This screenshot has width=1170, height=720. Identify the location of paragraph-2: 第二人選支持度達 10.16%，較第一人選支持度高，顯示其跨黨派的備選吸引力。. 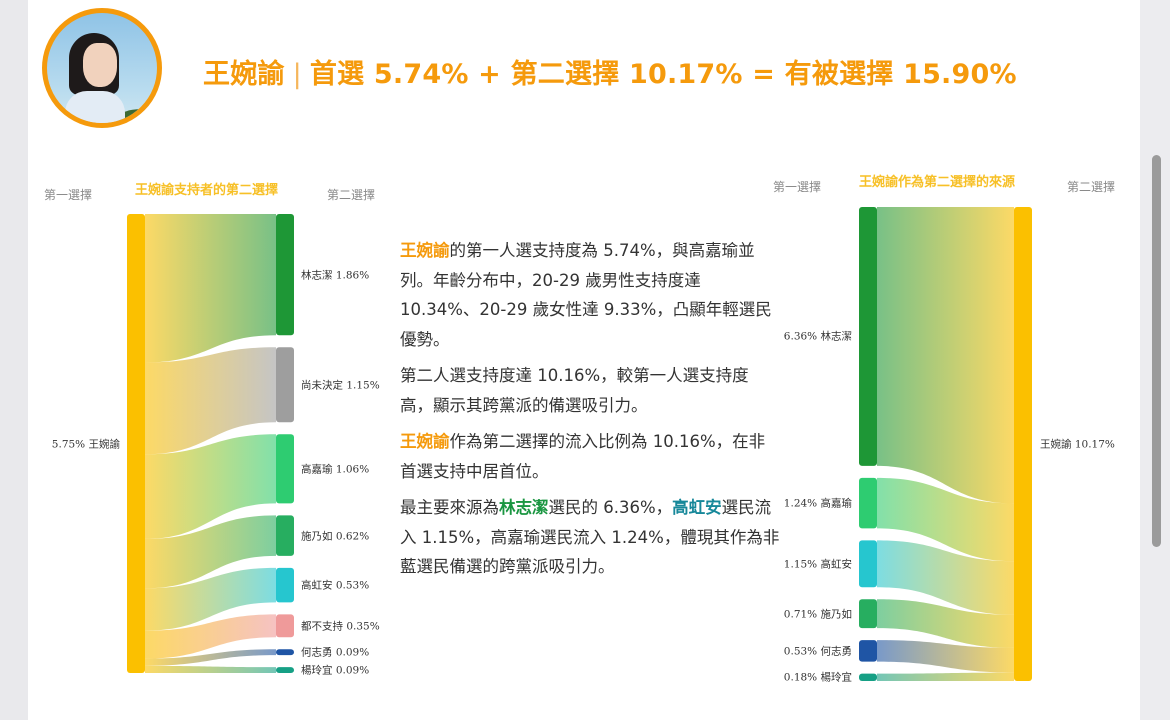
(574, 390).